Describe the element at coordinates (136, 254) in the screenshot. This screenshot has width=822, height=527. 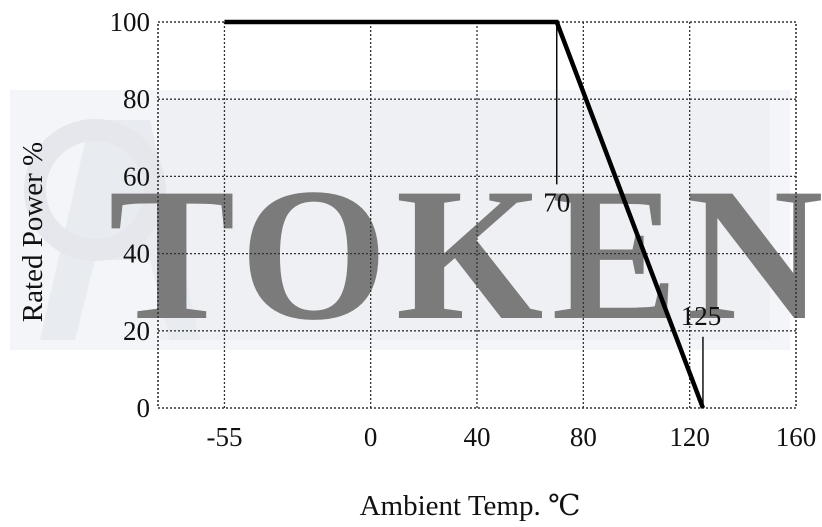
I see `y-tick-label: 40` at that location.